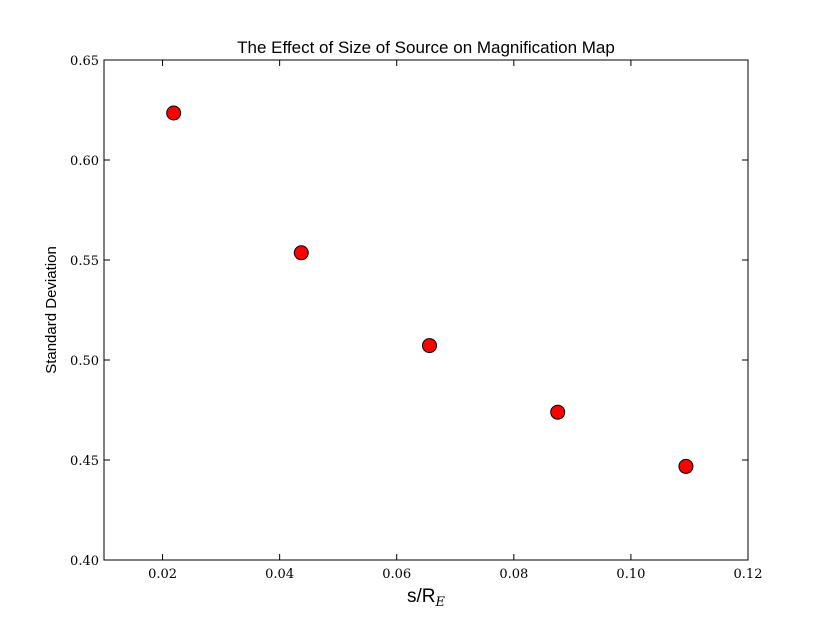  Describe the element at coordinates (421, 596) in the screenshot. I see `x-axis-label-main: s/R` at that location.